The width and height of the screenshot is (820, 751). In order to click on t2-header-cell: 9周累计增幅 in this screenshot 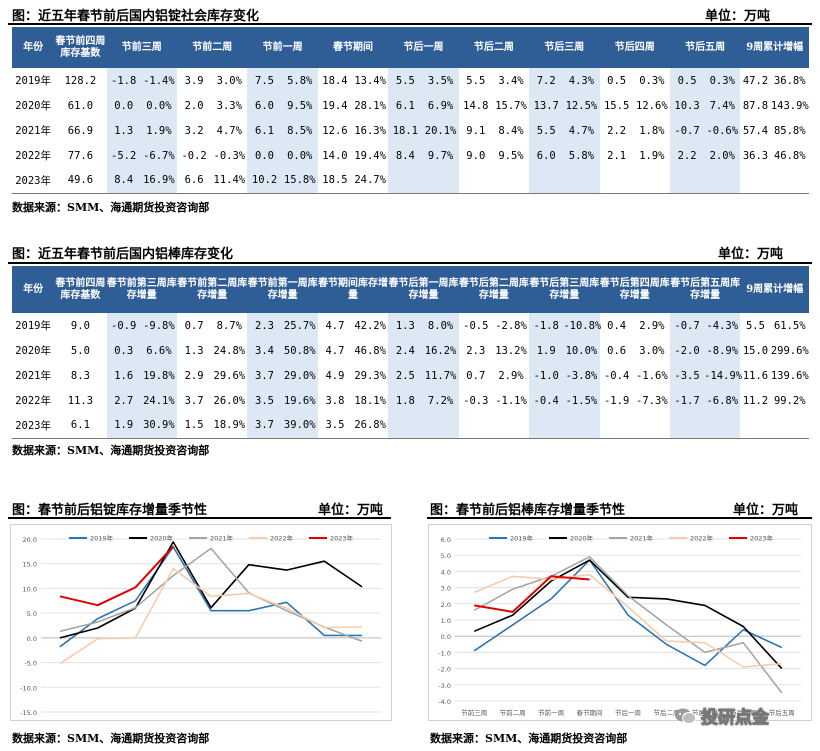, I will do `click(774, 289)`.